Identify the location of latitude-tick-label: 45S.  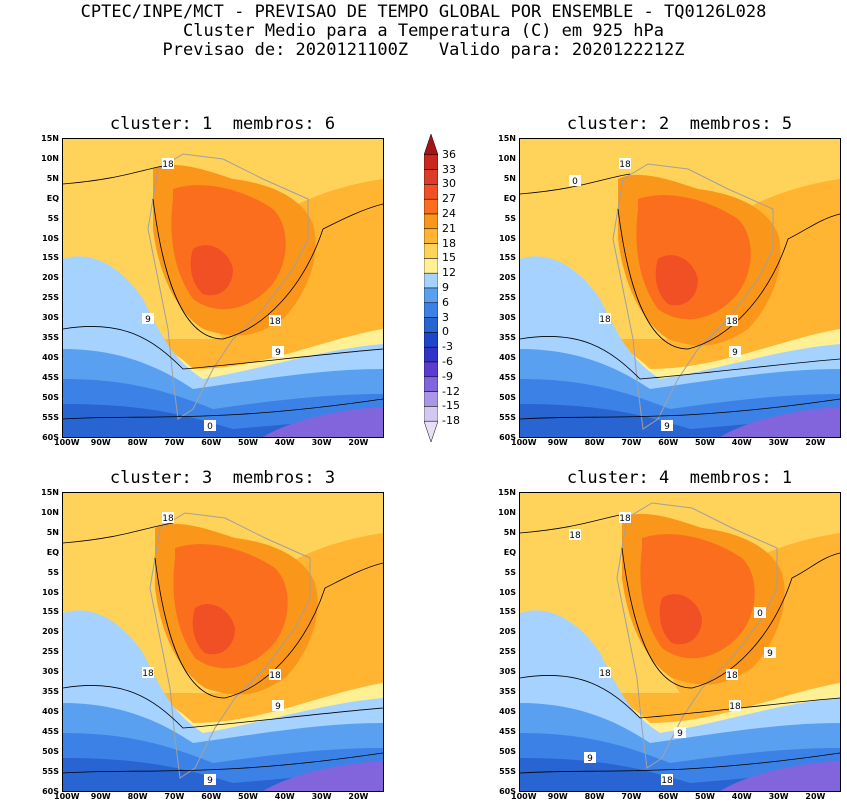
(50, 731).